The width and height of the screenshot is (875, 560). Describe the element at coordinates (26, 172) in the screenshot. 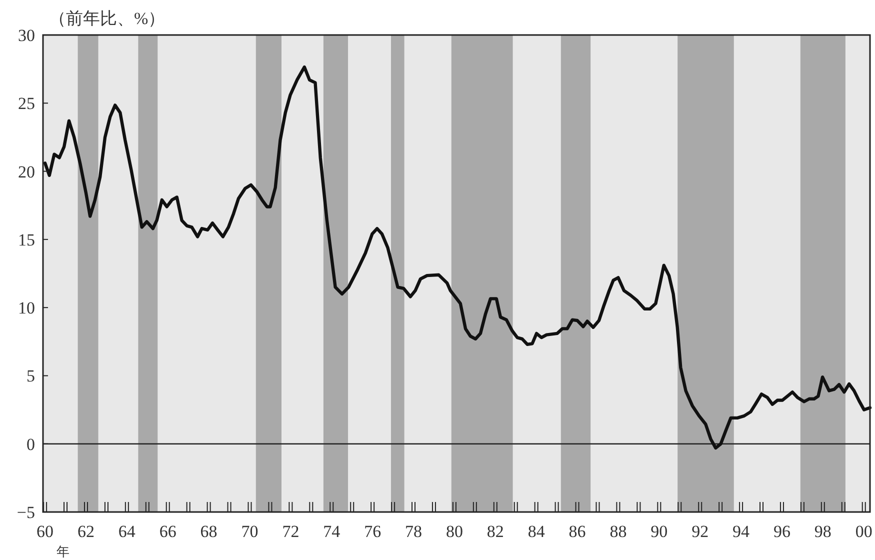

I see `y-tick-label: 20` at that location.